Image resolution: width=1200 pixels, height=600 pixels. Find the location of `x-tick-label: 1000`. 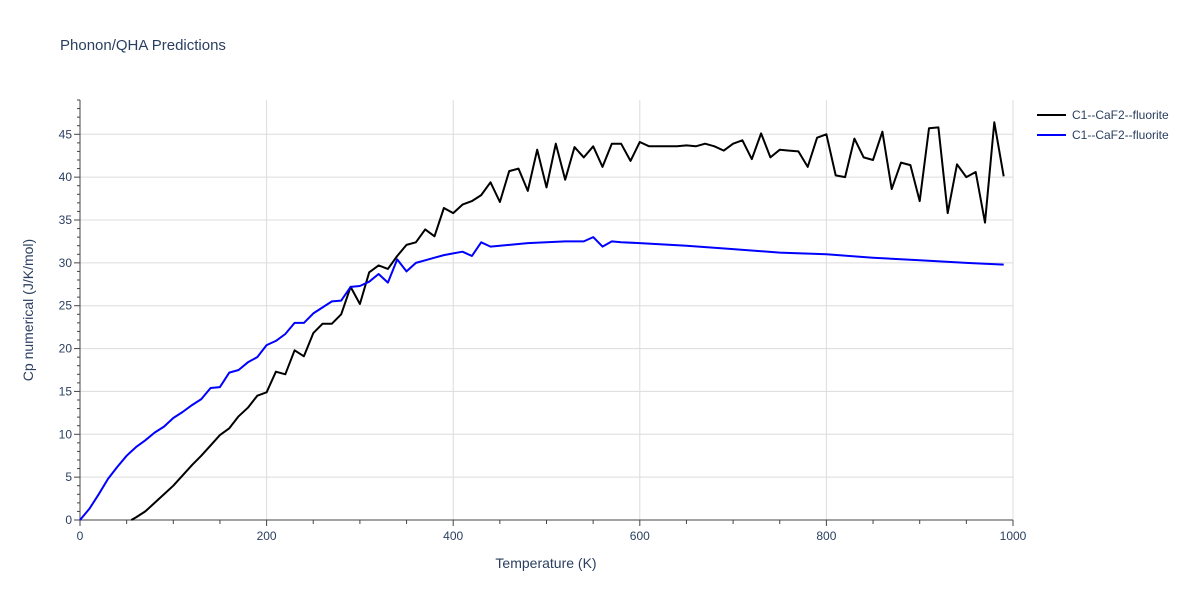

x-tick-label: 1000 is located at coordinates (1013, 536).